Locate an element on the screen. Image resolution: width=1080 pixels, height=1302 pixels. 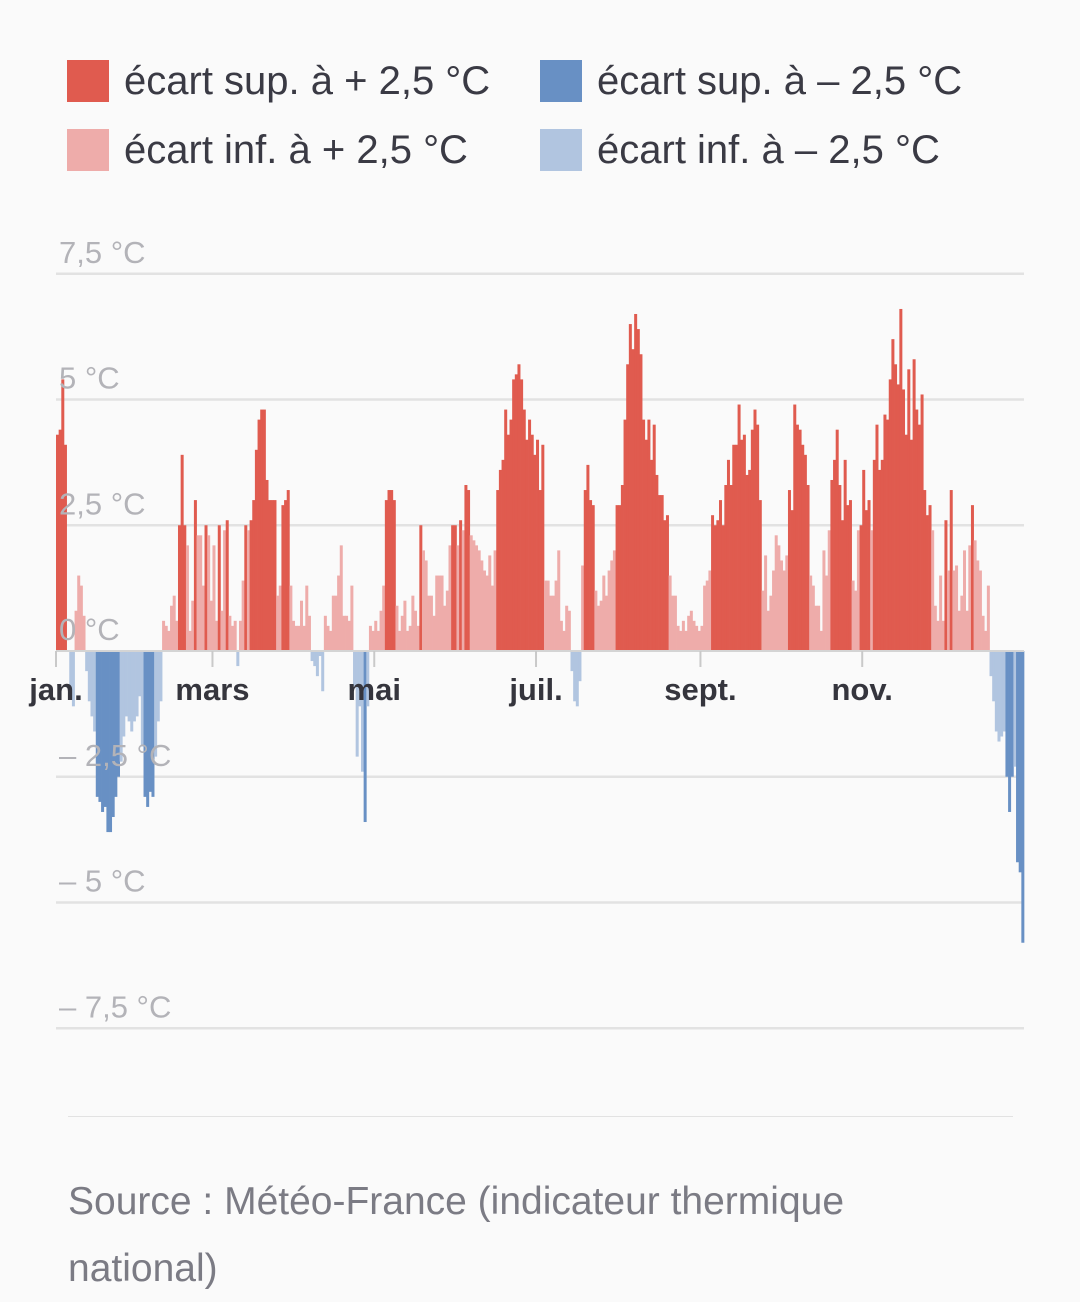
x-tick-label: mars is located at coordinates (212, 689).